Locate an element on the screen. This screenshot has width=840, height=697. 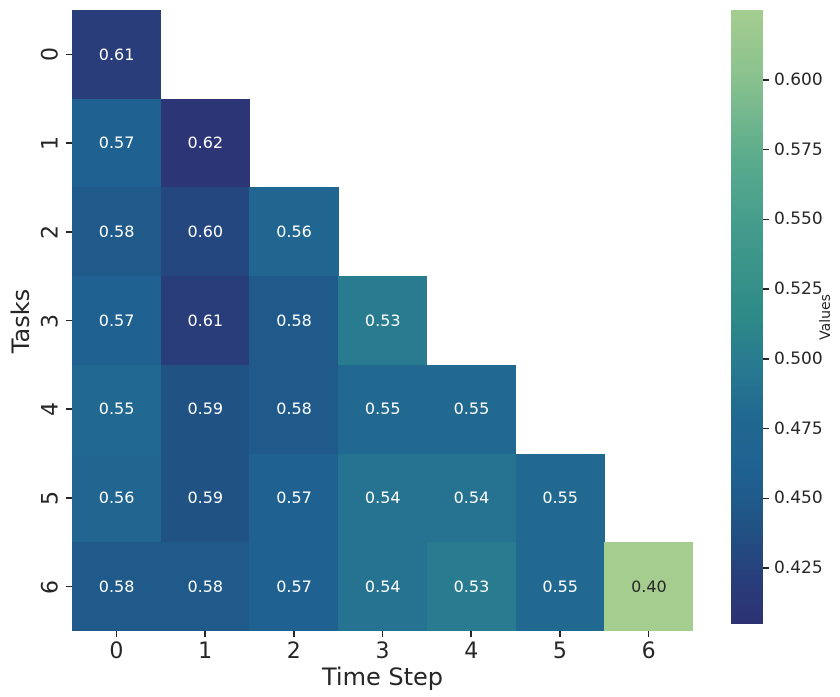
colorbar-tick-label: 0.600 is located at coordinates (798, 79).